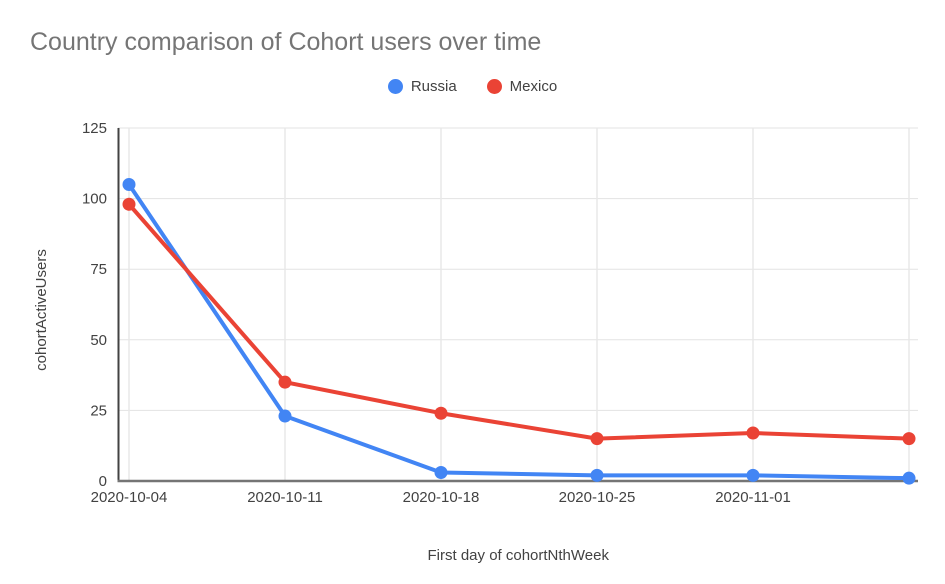  I want to click on x-tick-label: 2020-10-18, so click(441, 497).